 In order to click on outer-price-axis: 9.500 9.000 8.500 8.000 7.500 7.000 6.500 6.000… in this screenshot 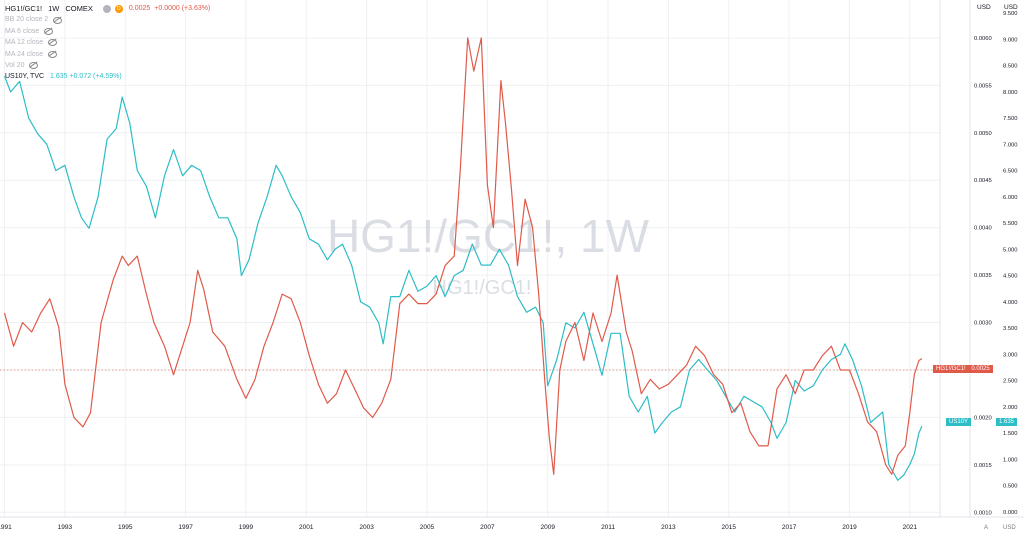, I will do `click(1010, 263)`.